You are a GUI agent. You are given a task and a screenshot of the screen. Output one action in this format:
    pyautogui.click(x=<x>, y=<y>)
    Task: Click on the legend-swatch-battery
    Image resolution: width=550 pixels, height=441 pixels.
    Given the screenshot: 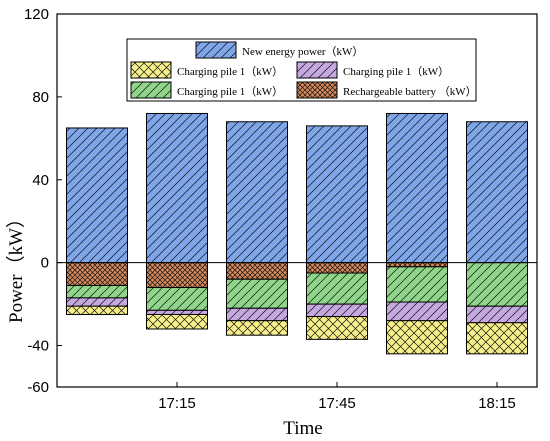 What is the action you would take?
    pyautogui.click(x=317, y=90)
    